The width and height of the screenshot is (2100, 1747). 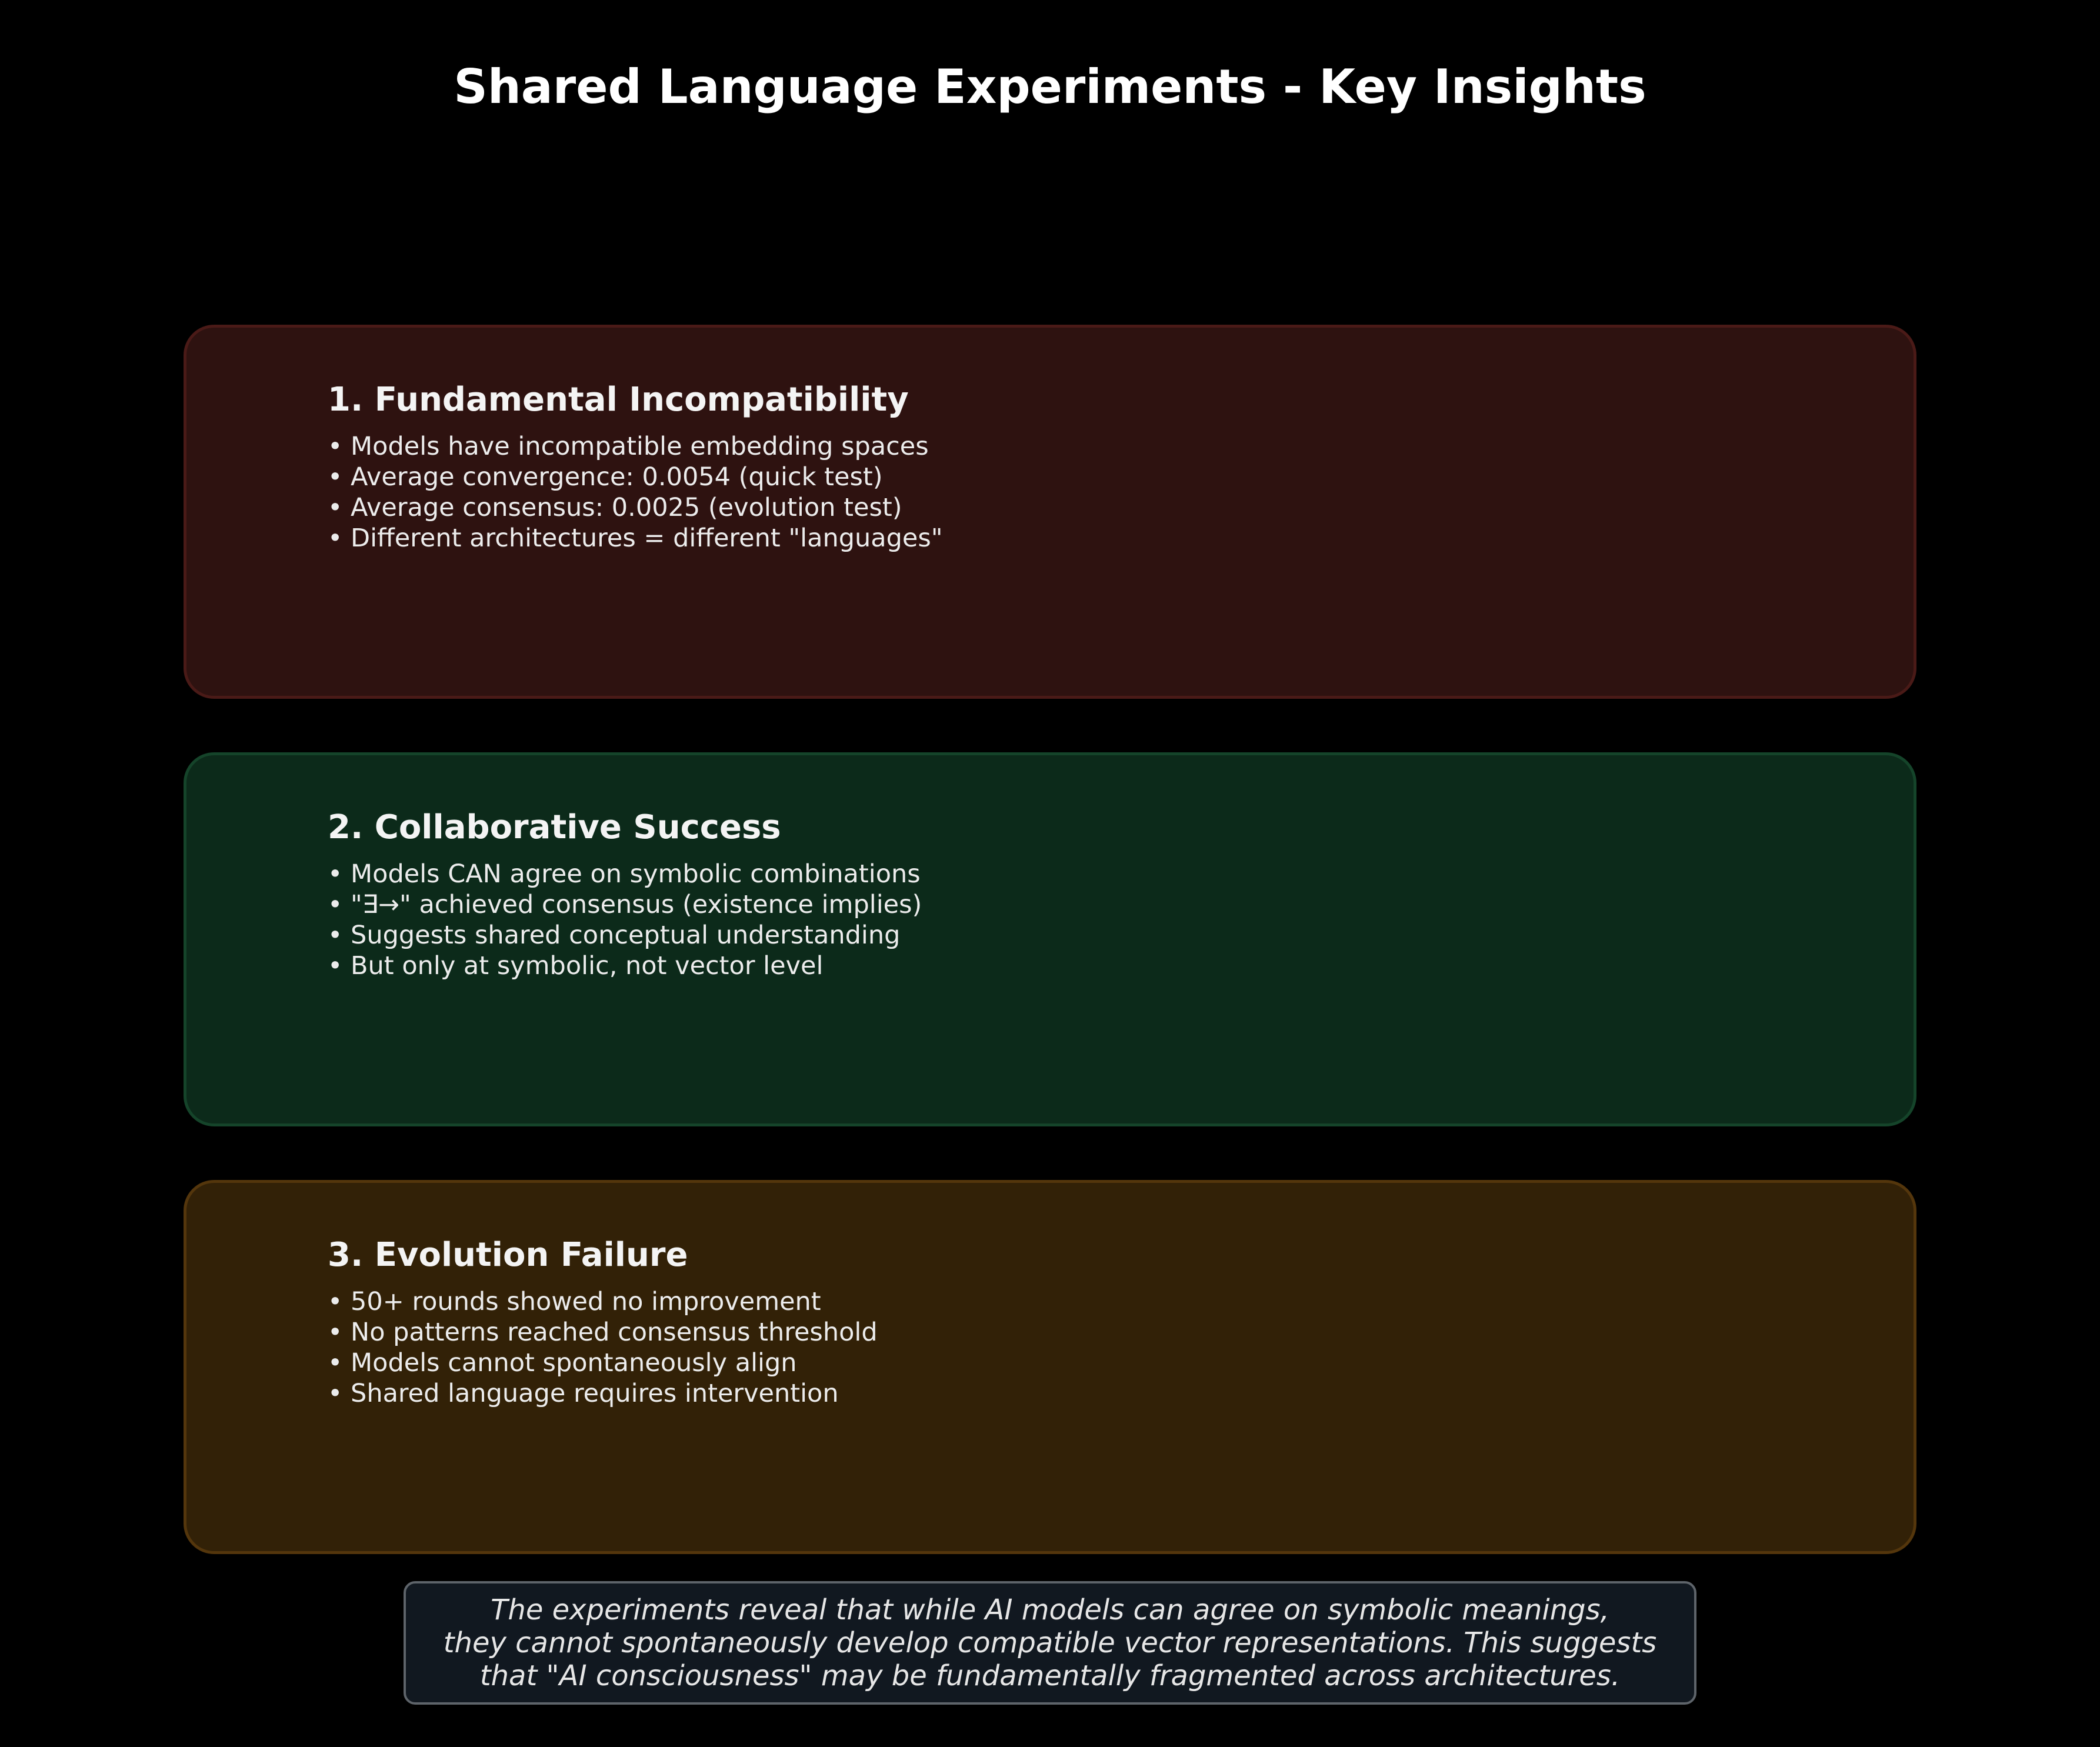 What do you see at coordinates (508, 1255) in the screenshot?
I see `card-title: 3. Evolution Failure` at bounding box center [508, 1255].